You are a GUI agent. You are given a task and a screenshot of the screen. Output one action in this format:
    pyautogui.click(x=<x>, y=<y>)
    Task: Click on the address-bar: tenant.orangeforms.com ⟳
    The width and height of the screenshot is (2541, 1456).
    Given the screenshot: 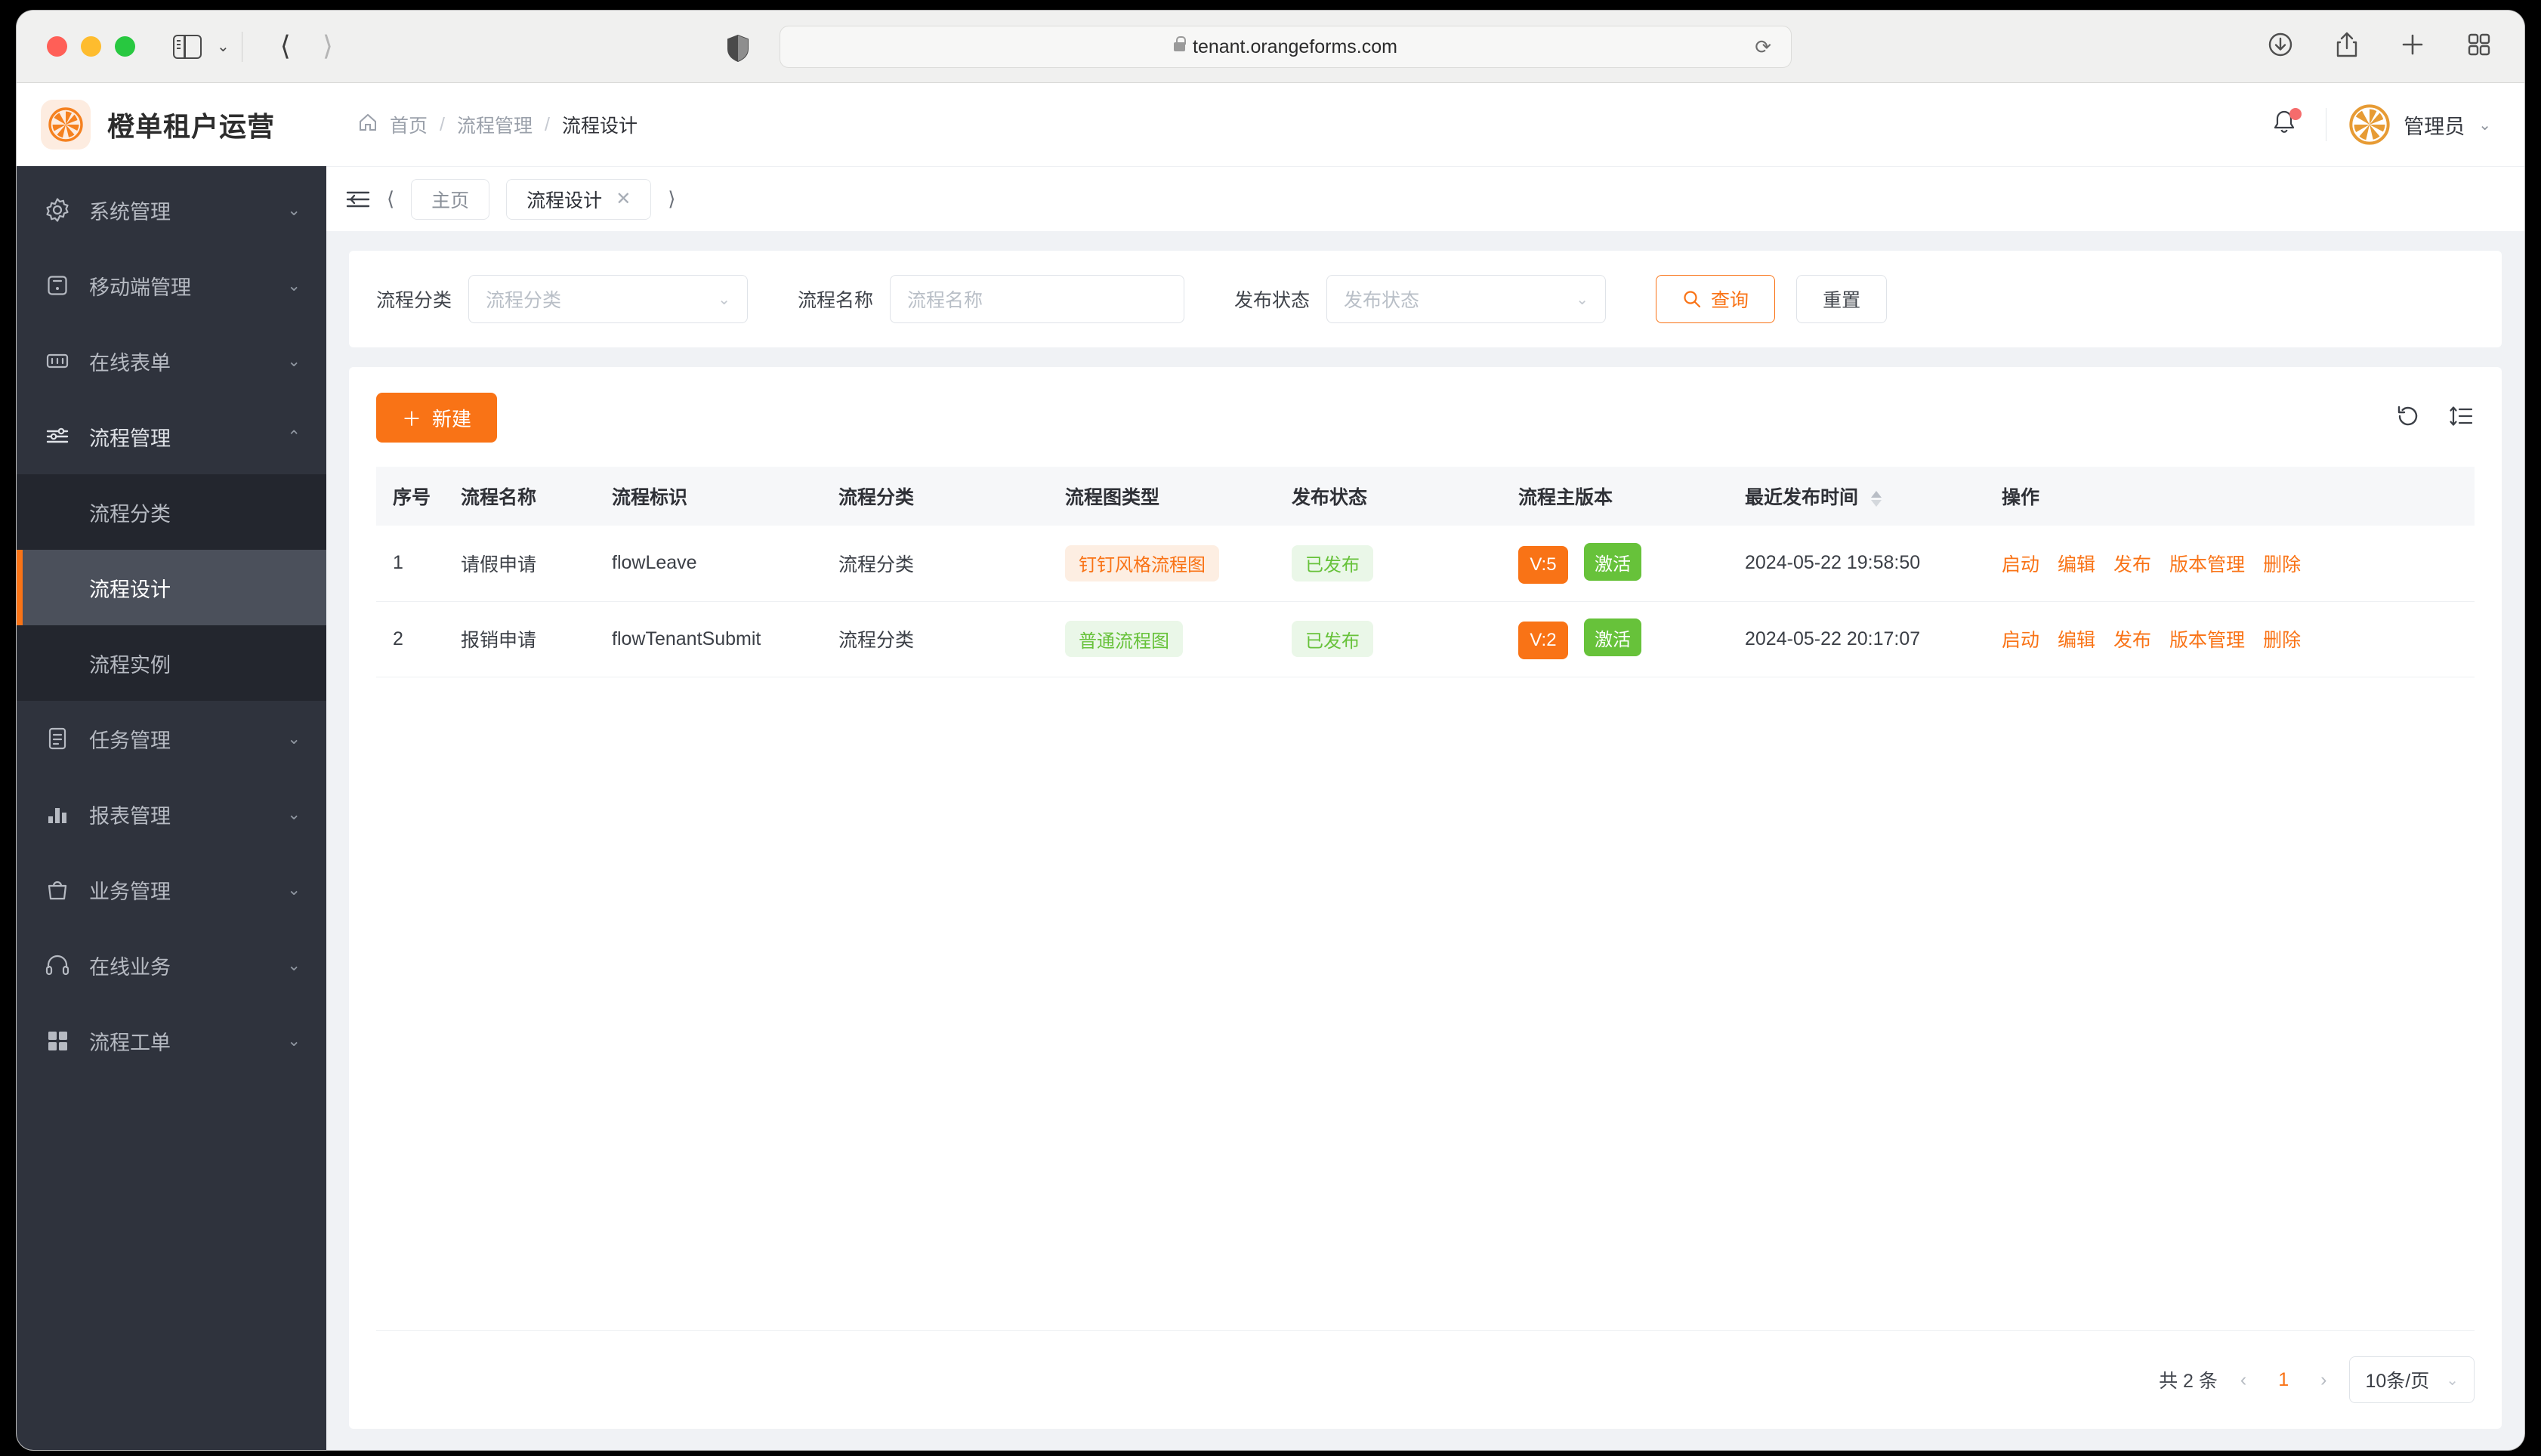 What is the action you would take?
    pyautogui.click(x=1286, y=47)
    